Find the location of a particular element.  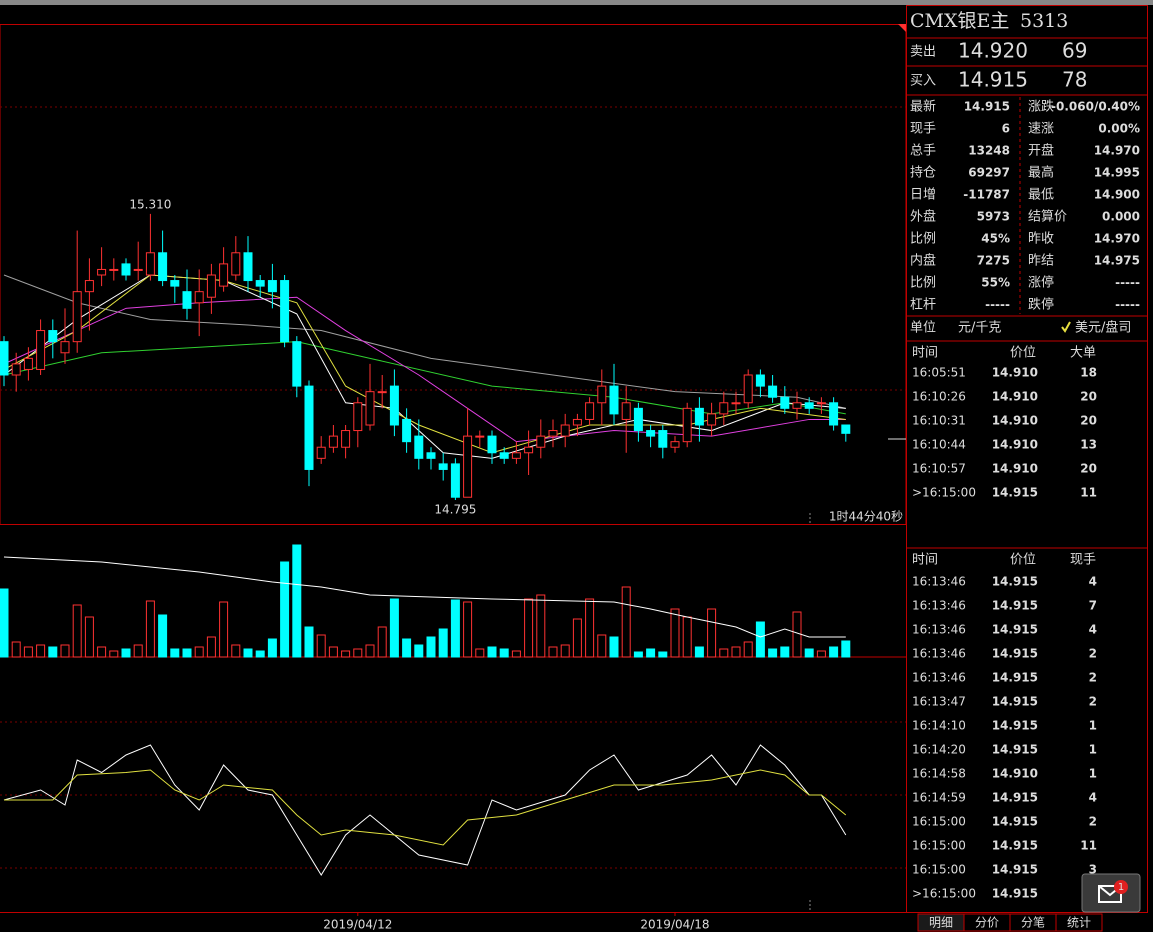

stat-label: 持仓 is located at coordinates (923, 173).